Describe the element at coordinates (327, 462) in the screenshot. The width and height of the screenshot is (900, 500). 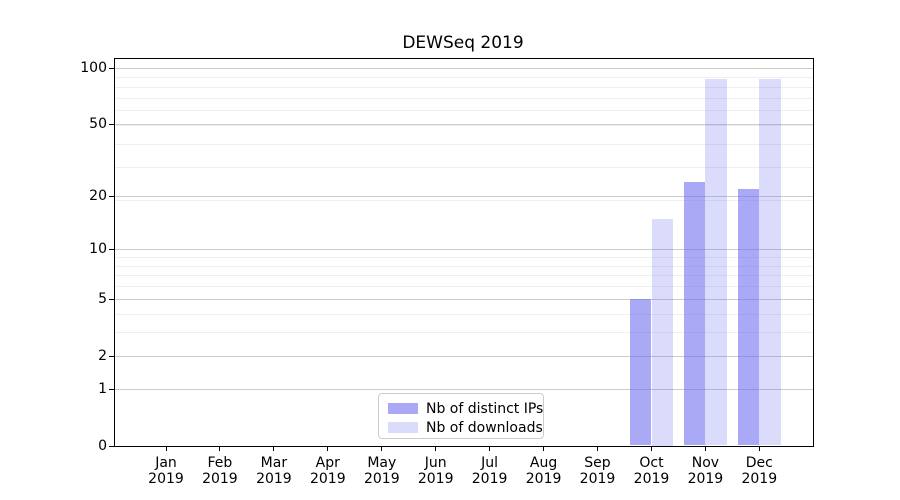
I see `x-tick-month: Apr` at that location.